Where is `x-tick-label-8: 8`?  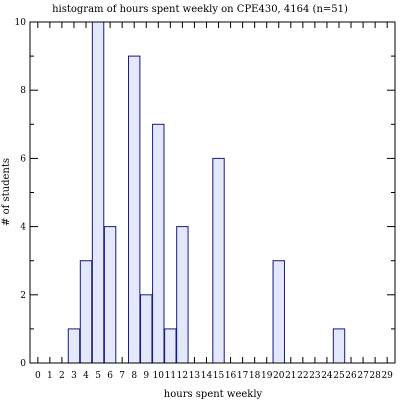
x-tick-label-8: 8 is located at coordinates (134, 376).